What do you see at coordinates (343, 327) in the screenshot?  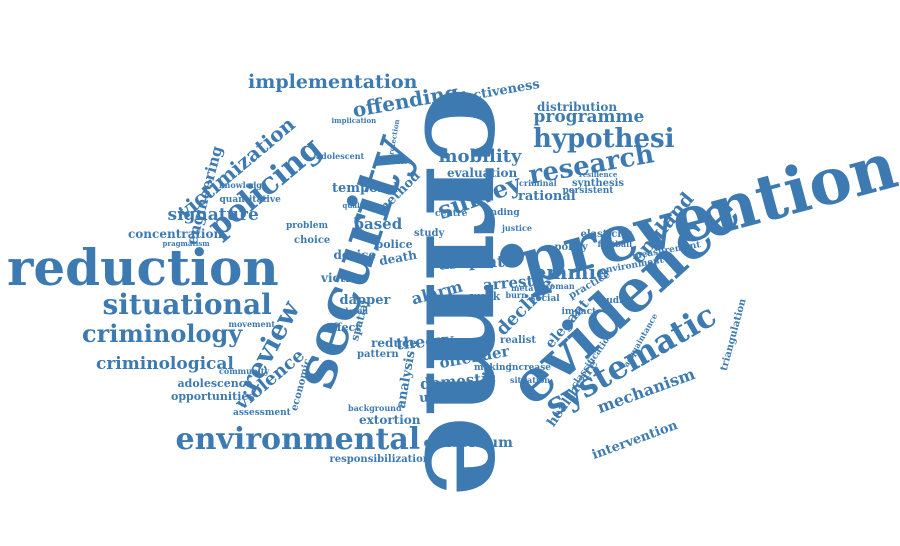 I see `cloud-word-effect: effect` at bounding box center [343, 327].